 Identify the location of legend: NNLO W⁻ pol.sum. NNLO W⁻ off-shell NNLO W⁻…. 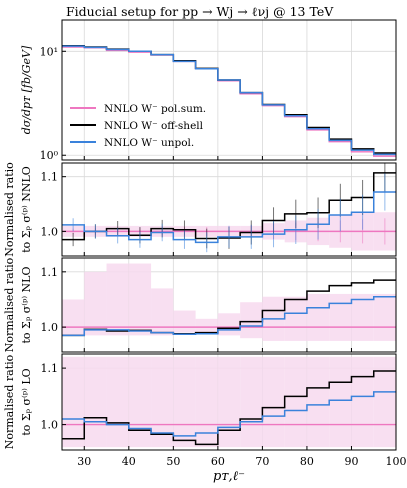
(138, 126).